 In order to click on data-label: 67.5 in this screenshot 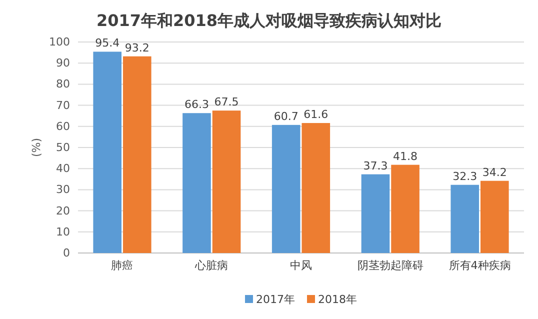, I will do `click(226, 102)`.